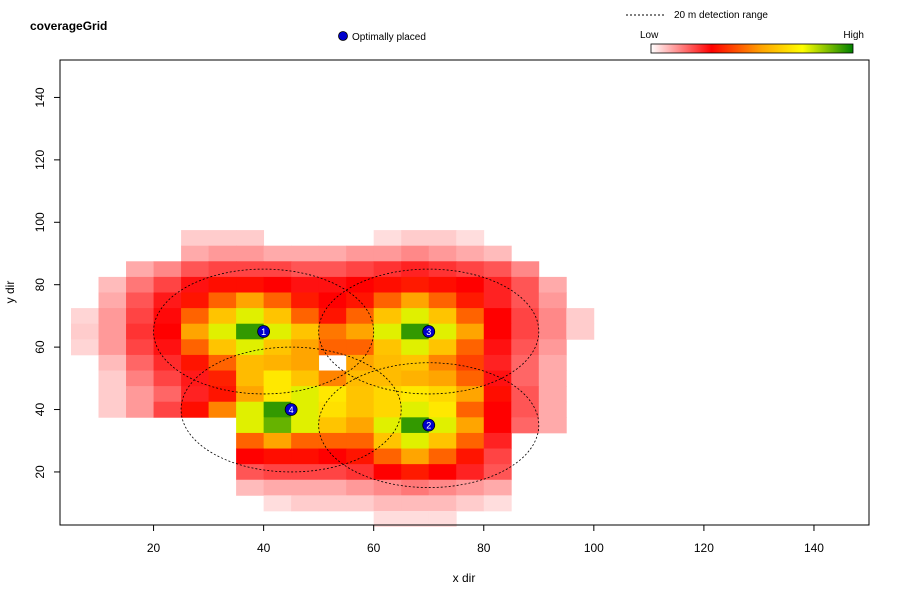 Image resolution: width=900 pixels, height=600 pixels. I want to click on receiver-marker, so click(264, 331).